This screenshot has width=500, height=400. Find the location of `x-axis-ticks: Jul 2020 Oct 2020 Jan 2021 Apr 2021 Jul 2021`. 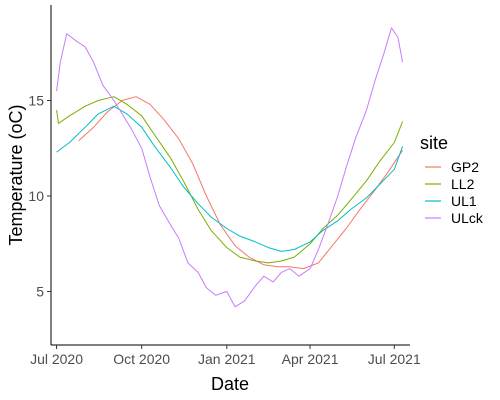

x-axis-ticks: Jul 2020 Oct 2020 Jan 2021 Apr 2021 Jul 2021 is located at coordinates (225, 356).